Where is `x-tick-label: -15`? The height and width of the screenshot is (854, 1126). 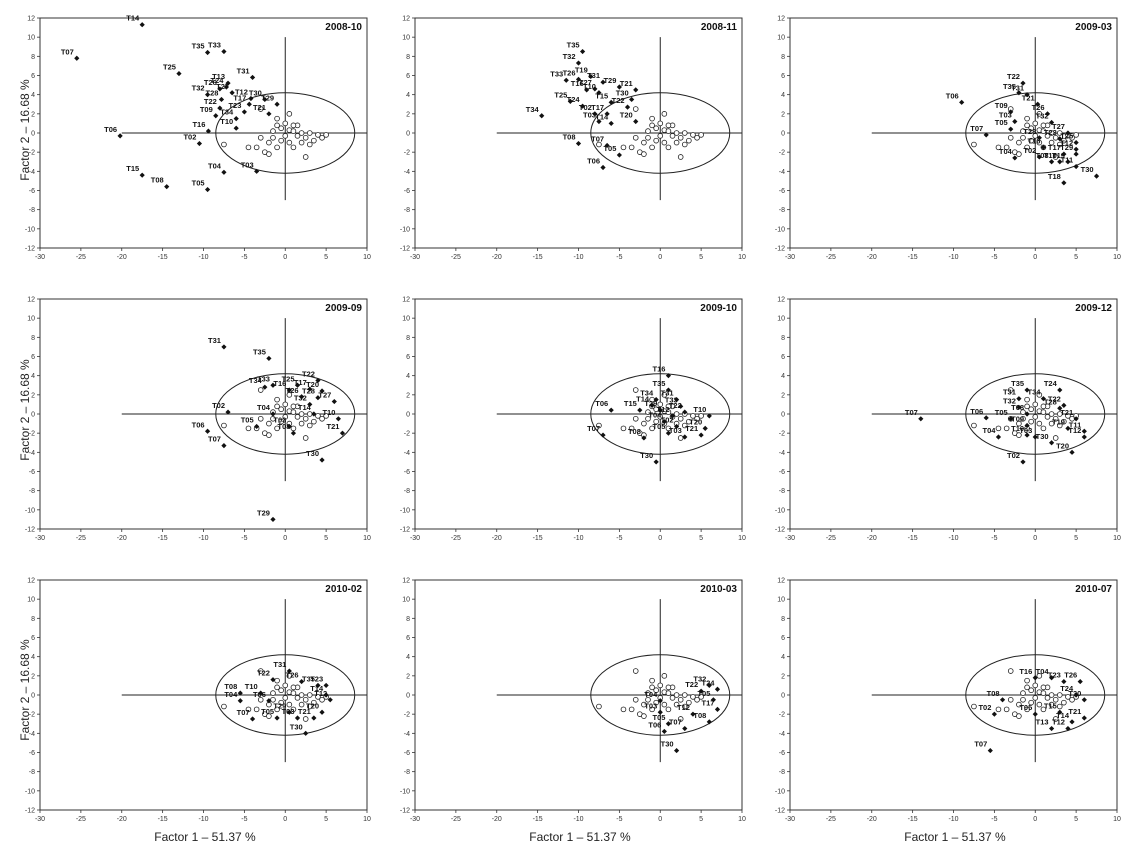 x-tick-label: -15 is located at coordinates (163, 819).